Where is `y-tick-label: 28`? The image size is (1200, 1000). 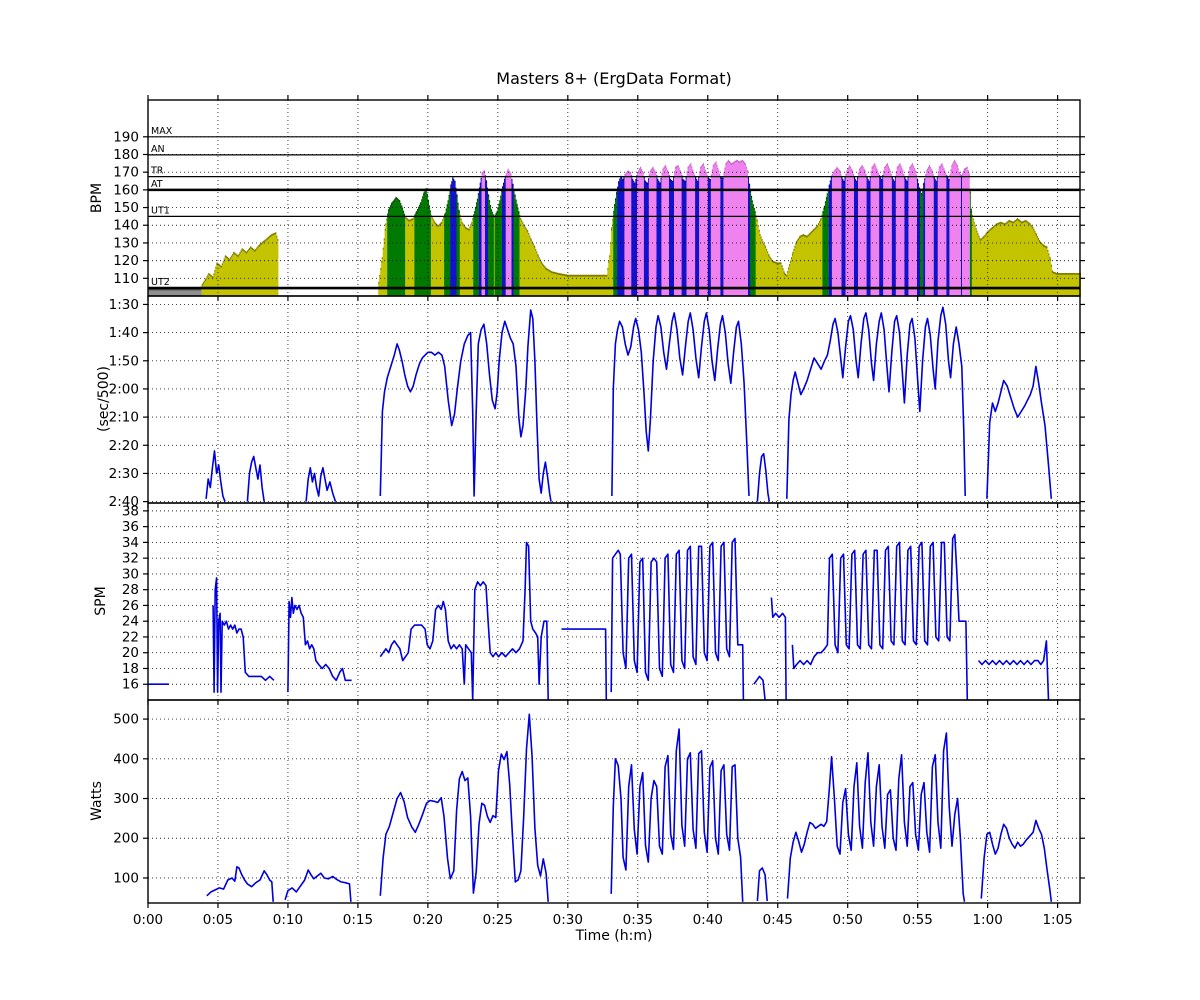
y-tick-label: 28 is located at coordinates (130, 590).